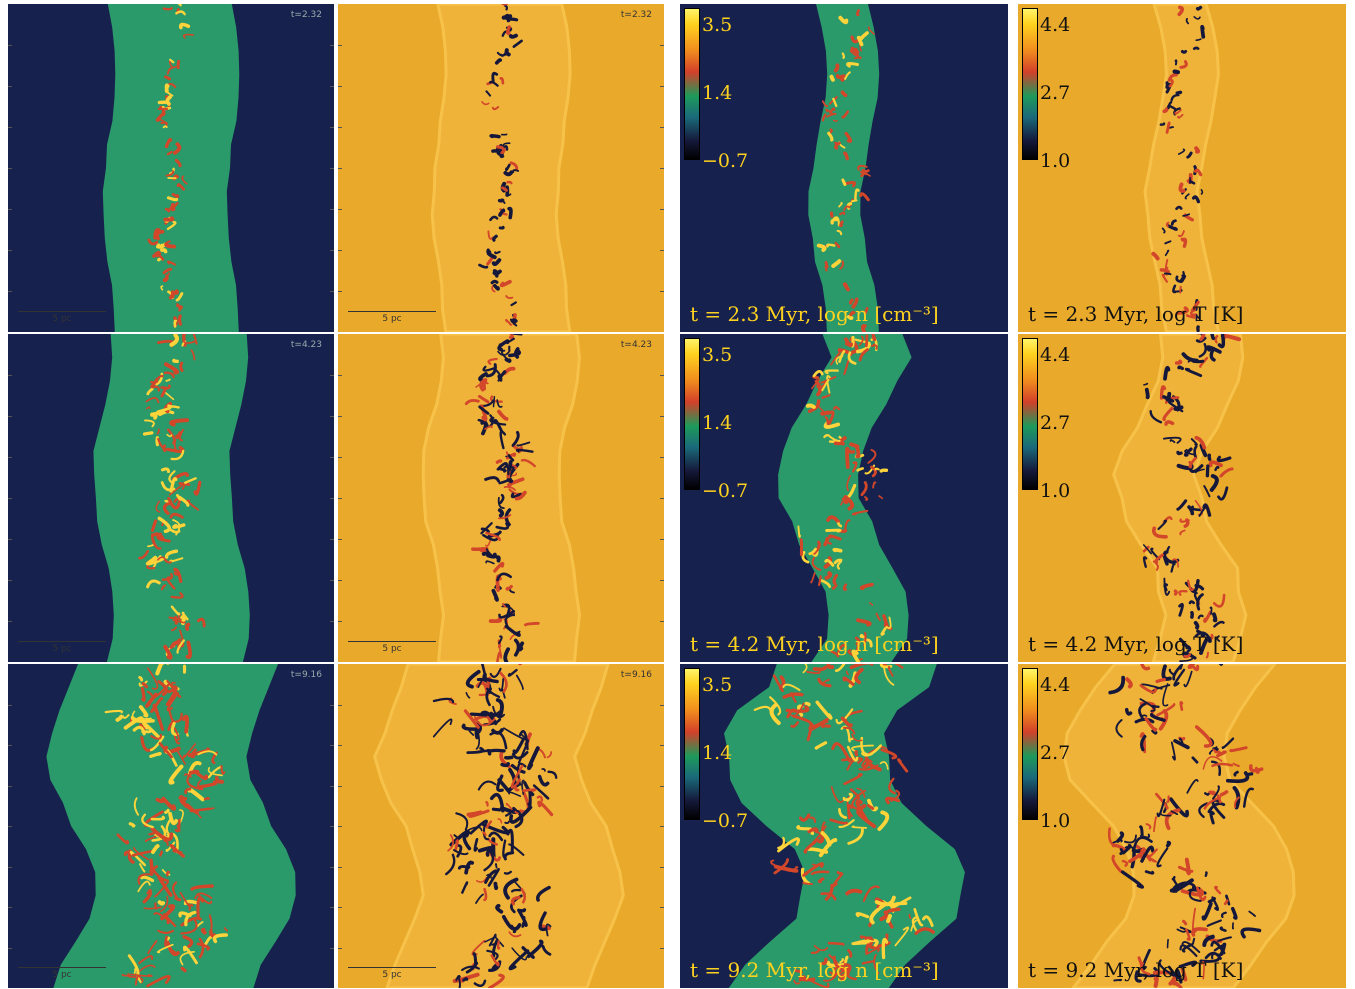  What do you see at coordinates (10, 498) in the screenshot?
I see `axis-ticks` at bounding box center [10, 498].